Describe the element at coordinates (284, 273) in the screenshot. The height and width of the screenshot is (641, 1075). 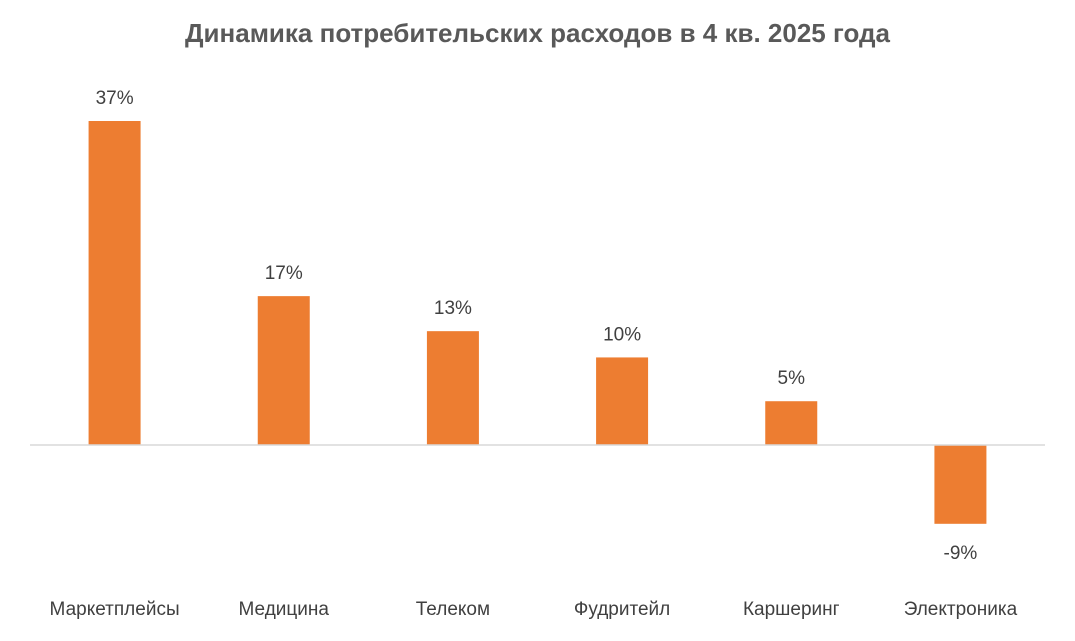
I see `data-label-1: 17%` at that location.